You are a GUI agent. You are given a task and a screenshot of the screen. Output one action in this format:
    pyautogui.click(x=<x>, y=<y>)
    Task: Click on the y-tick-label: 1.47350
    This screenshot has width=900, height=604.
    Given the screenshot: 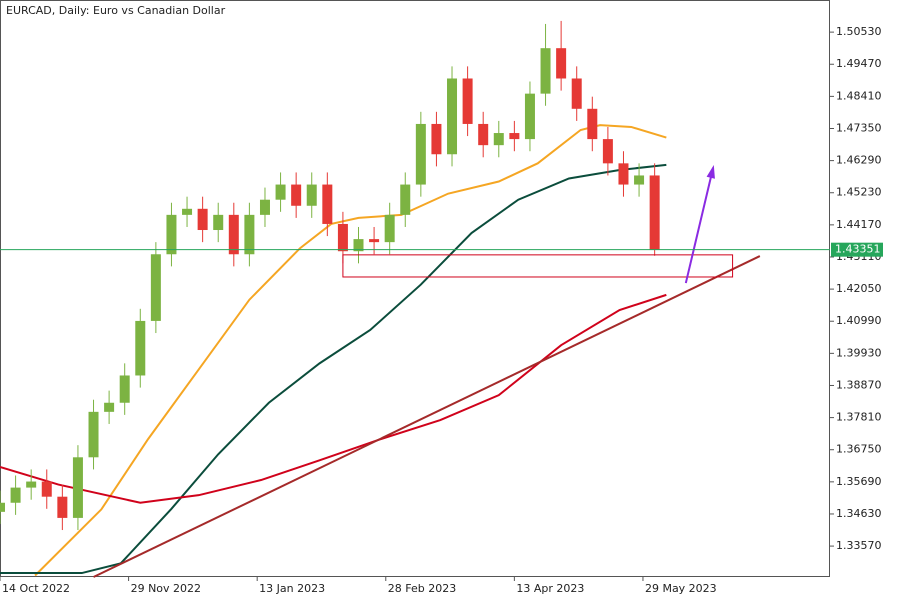 What is the action you would take?
    pyautogui.click(x=859, y=127)
    